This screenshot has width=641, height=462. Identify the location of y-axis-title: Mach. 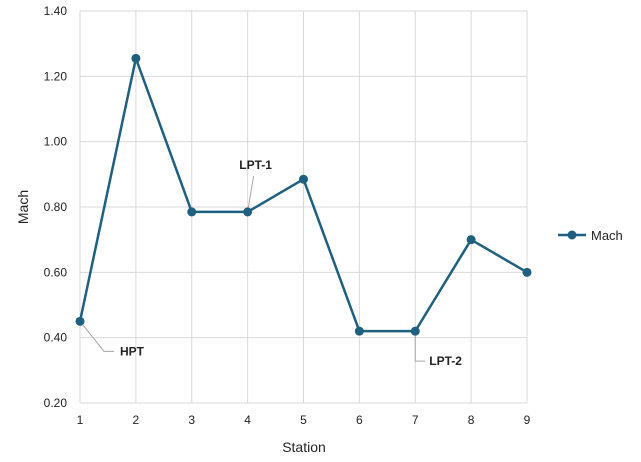
(23, 207).